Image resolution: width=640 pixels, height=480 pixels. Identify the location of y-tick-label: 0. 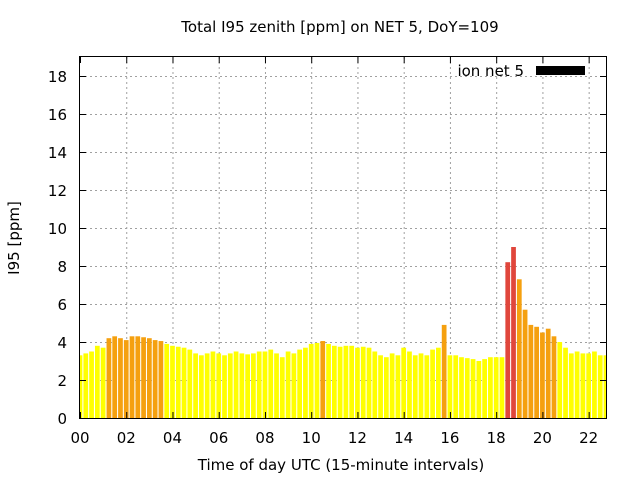
(62, 419).